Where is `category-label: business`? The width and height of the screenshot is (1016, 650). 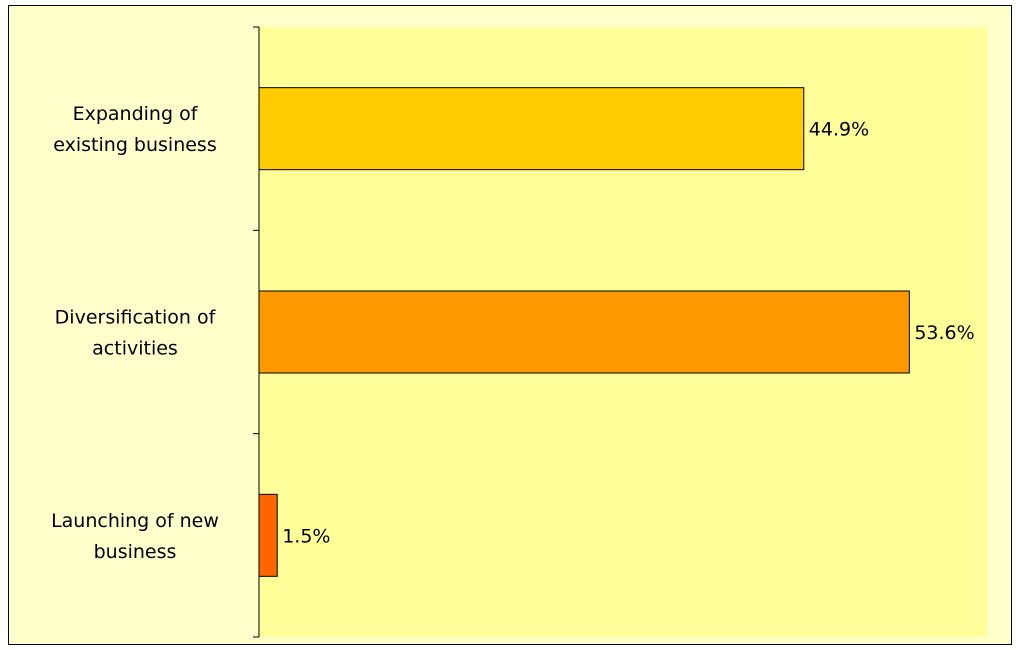
category-label: business is located at coordinates (135, 552).